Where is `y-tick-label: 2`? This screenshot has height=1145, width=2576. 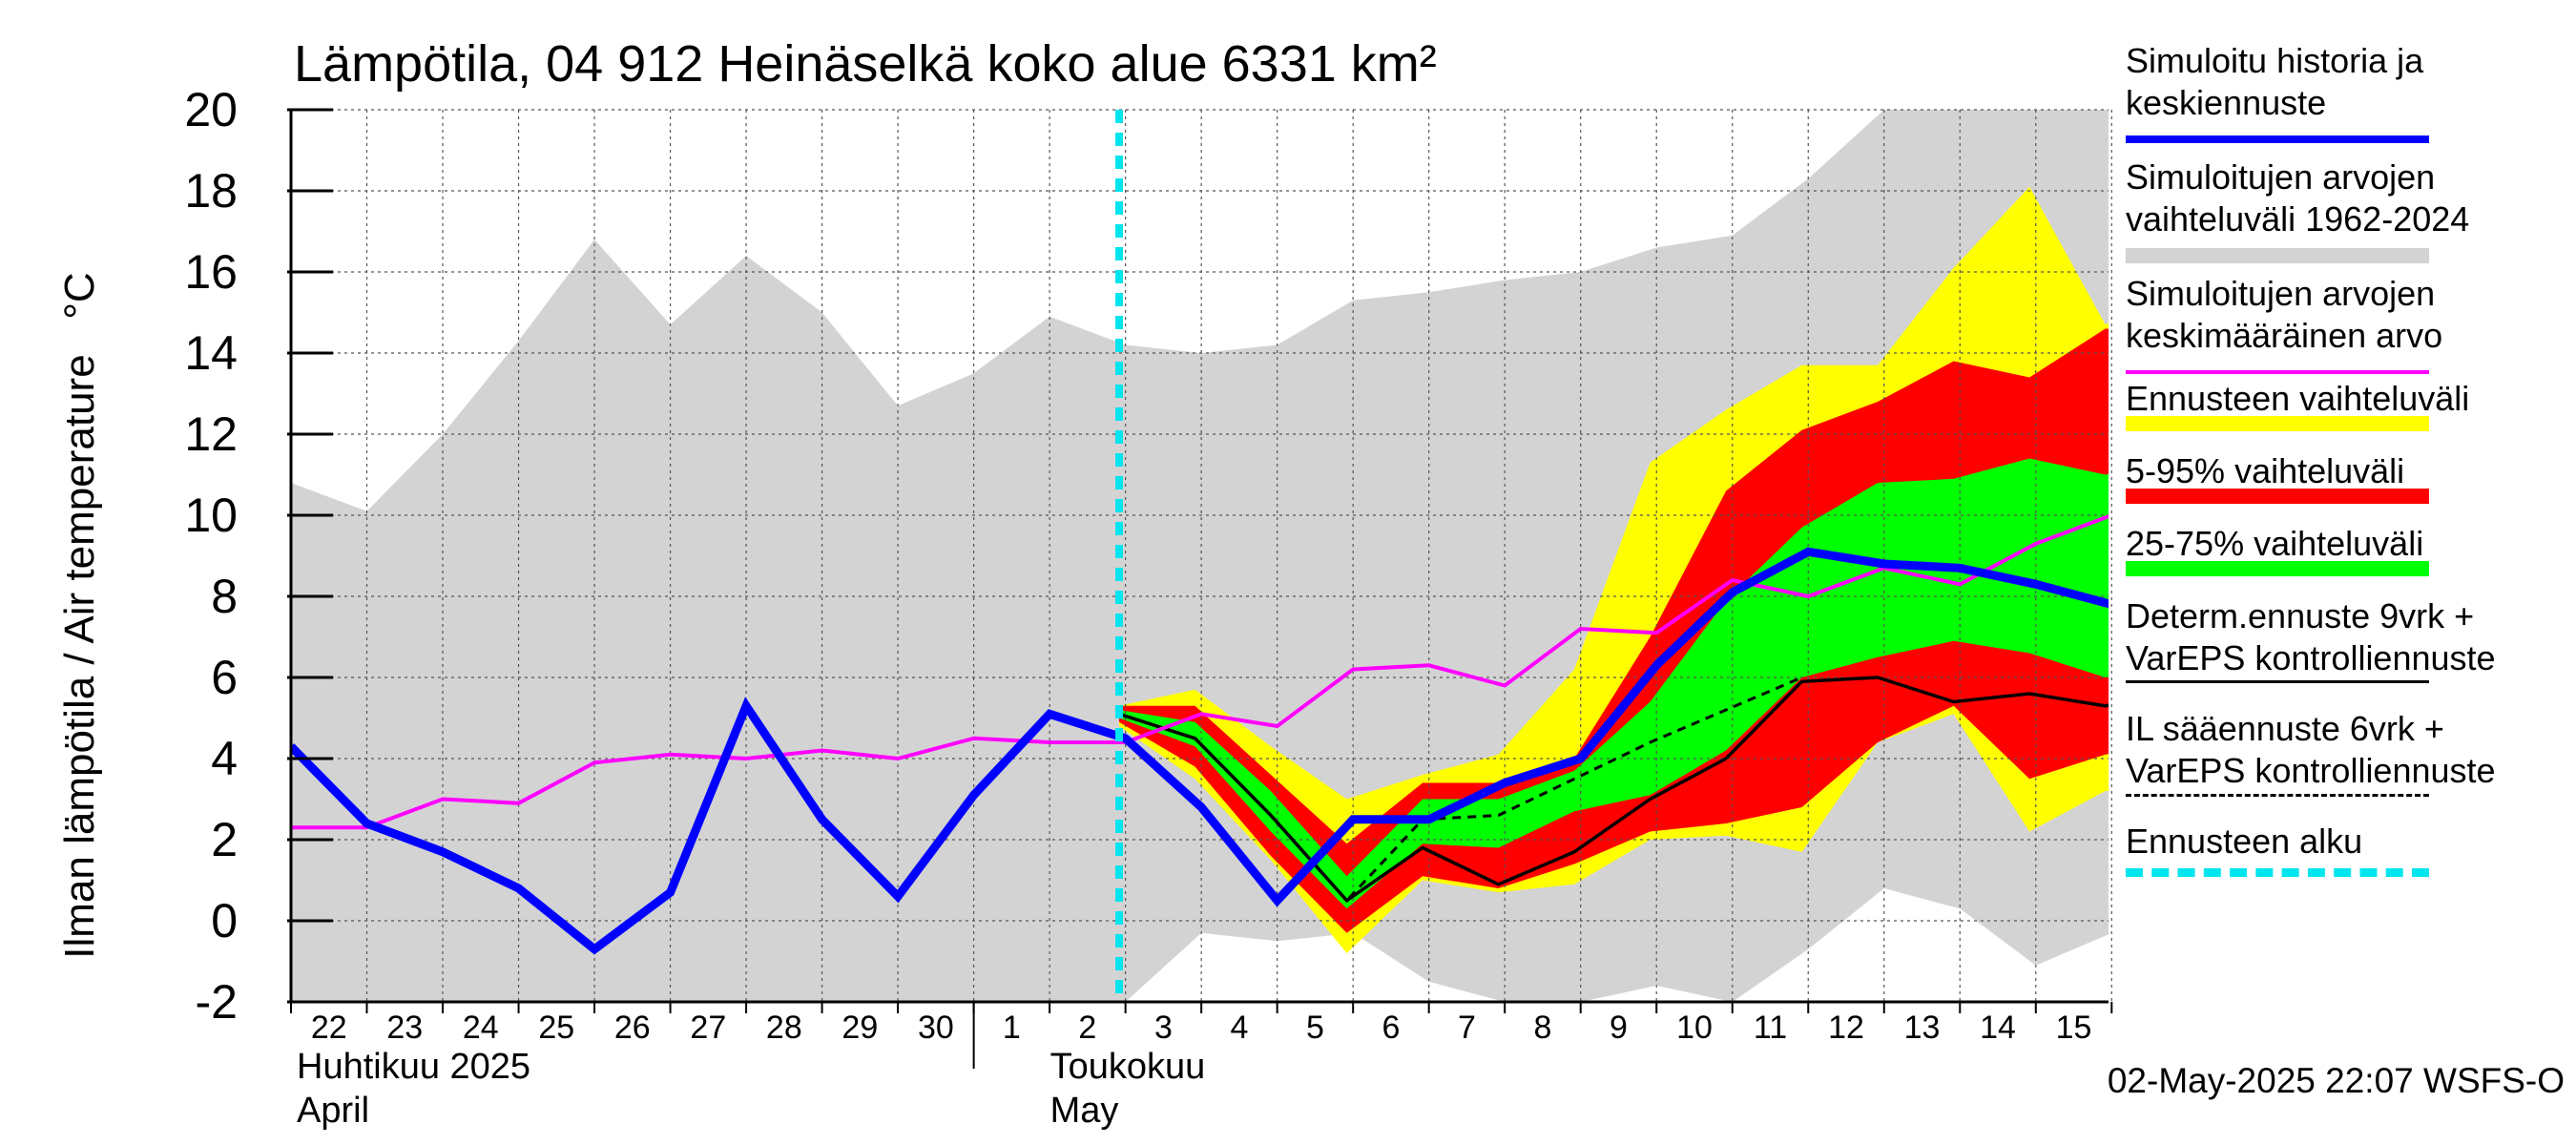 y-tick-label: 2 is located at coordinates (224, 840).